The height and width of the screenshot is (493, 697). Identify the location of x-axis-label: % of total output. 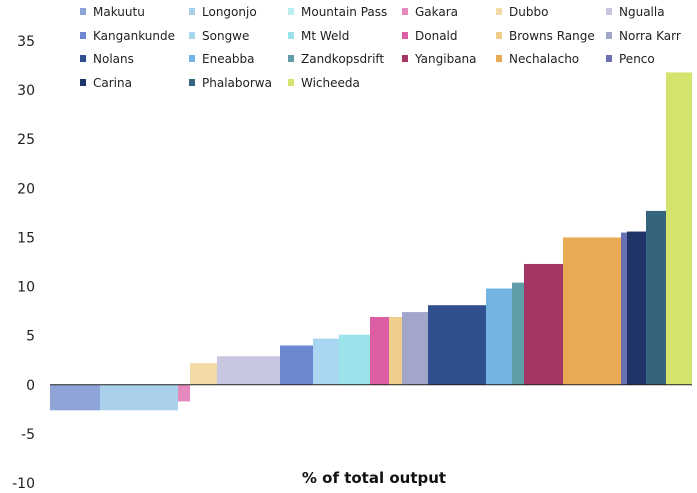
(374, 478).